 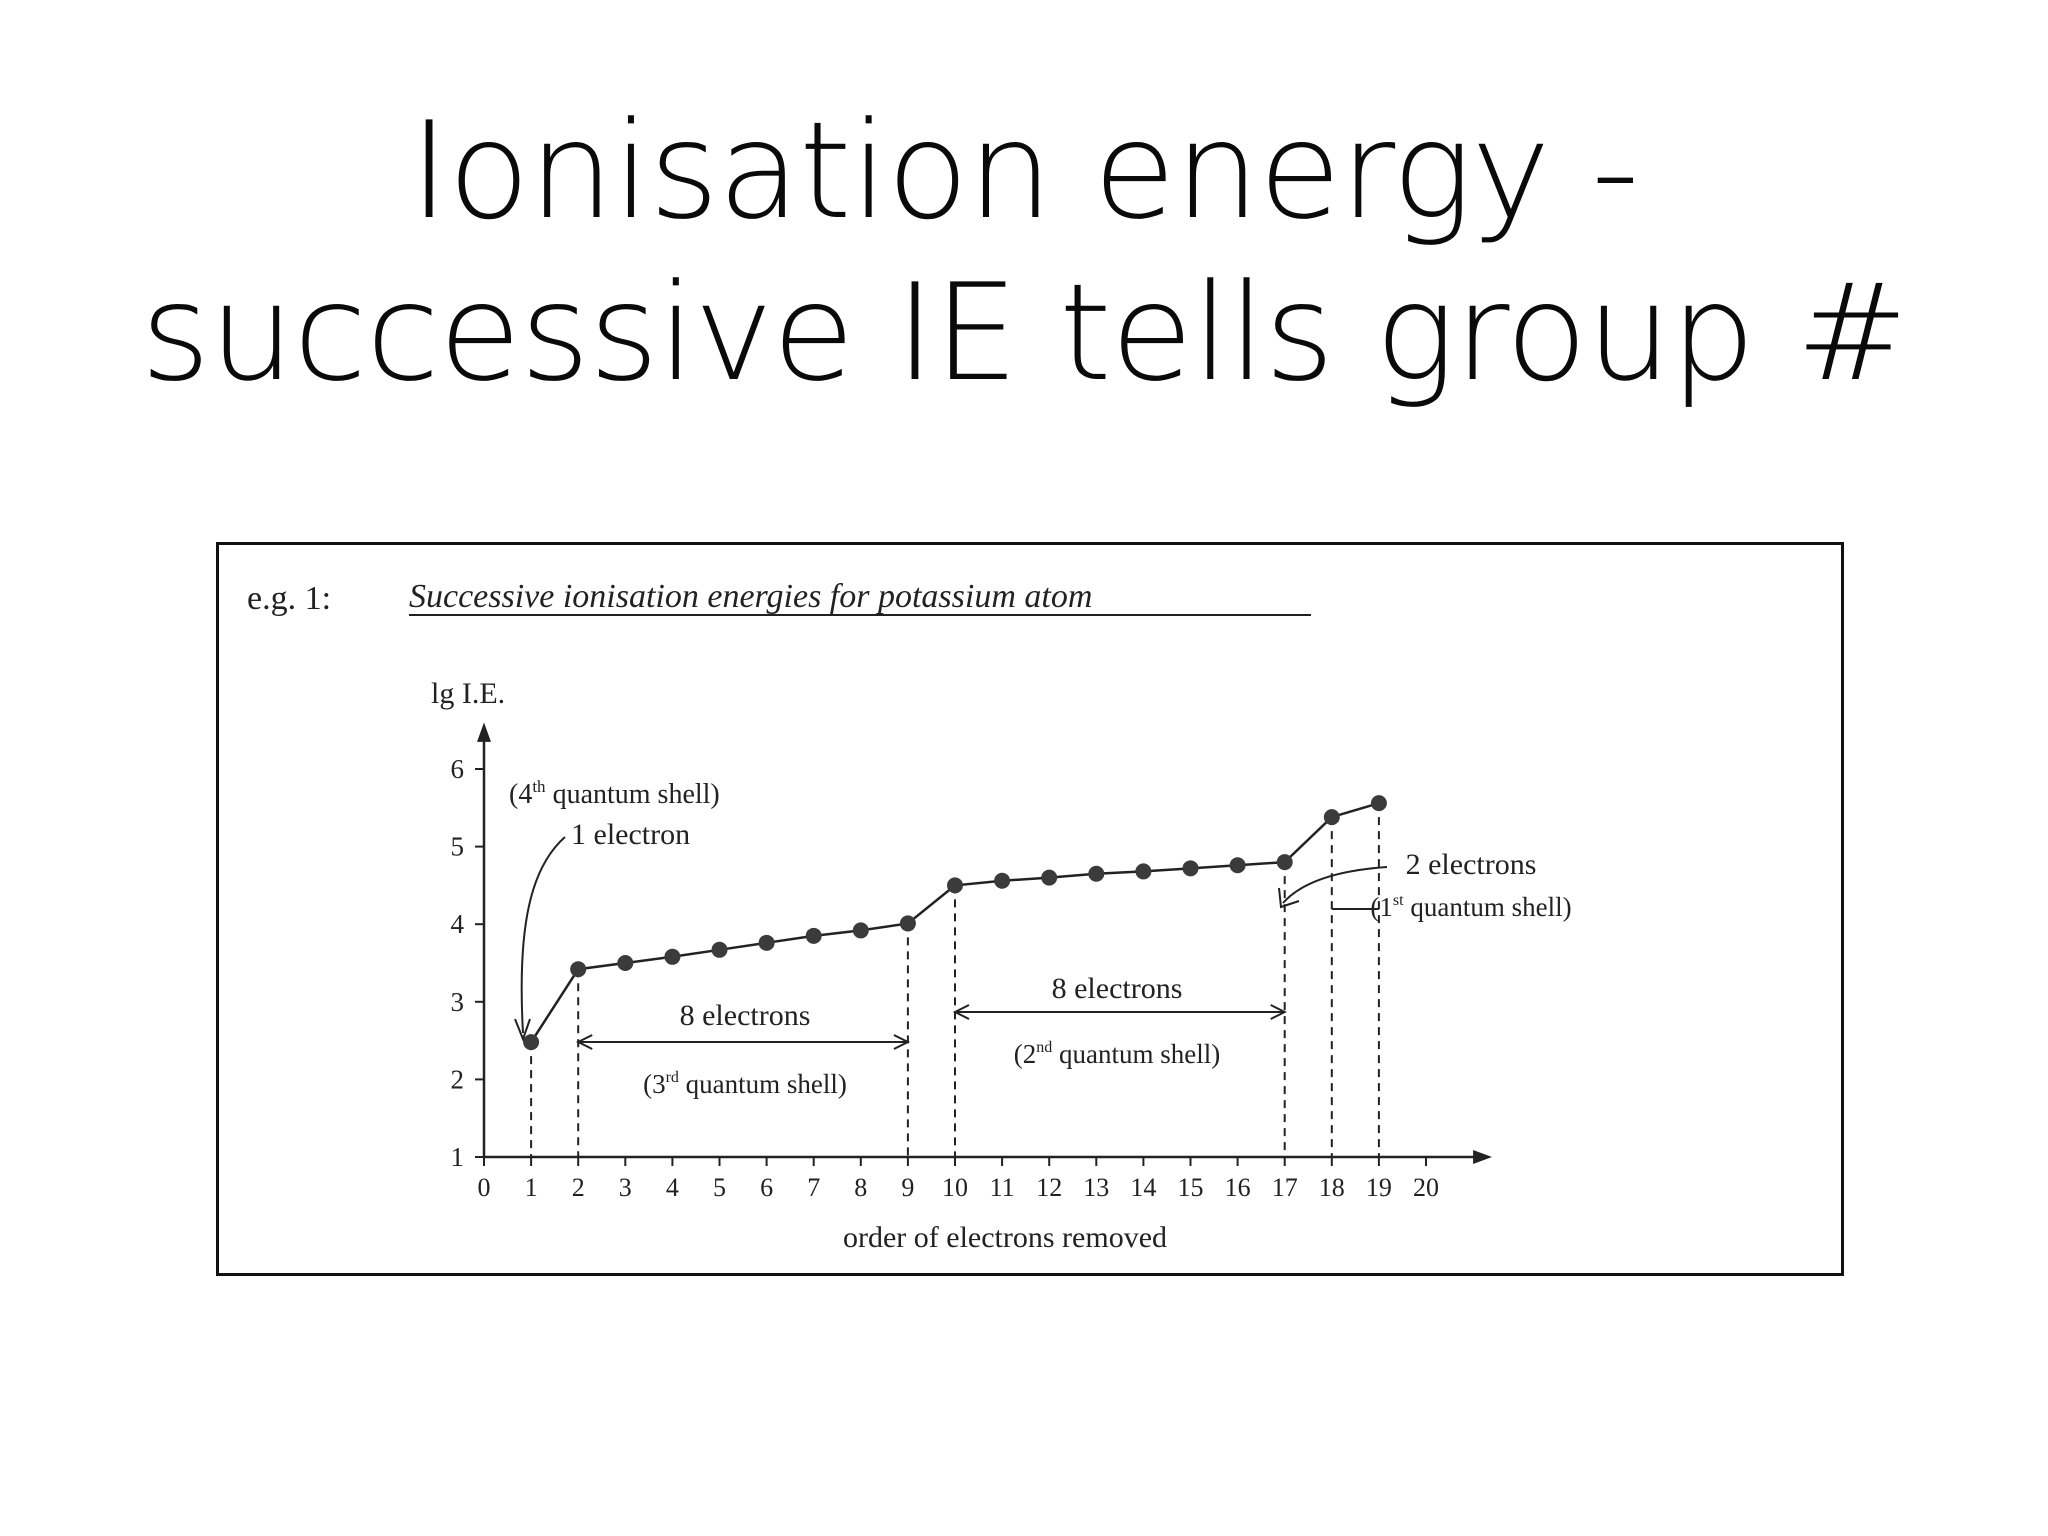 I want to click on x-tick-label: 7, so click(x=813, y=1187).